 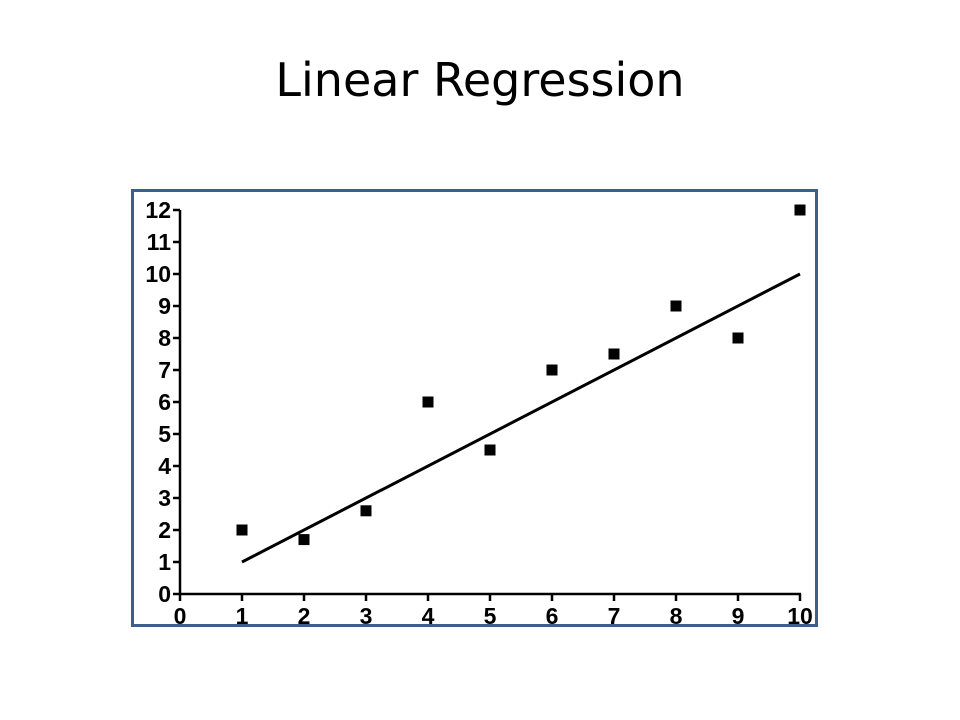 I want to click on x-tick-label: 1, so click(x=242, y=613).